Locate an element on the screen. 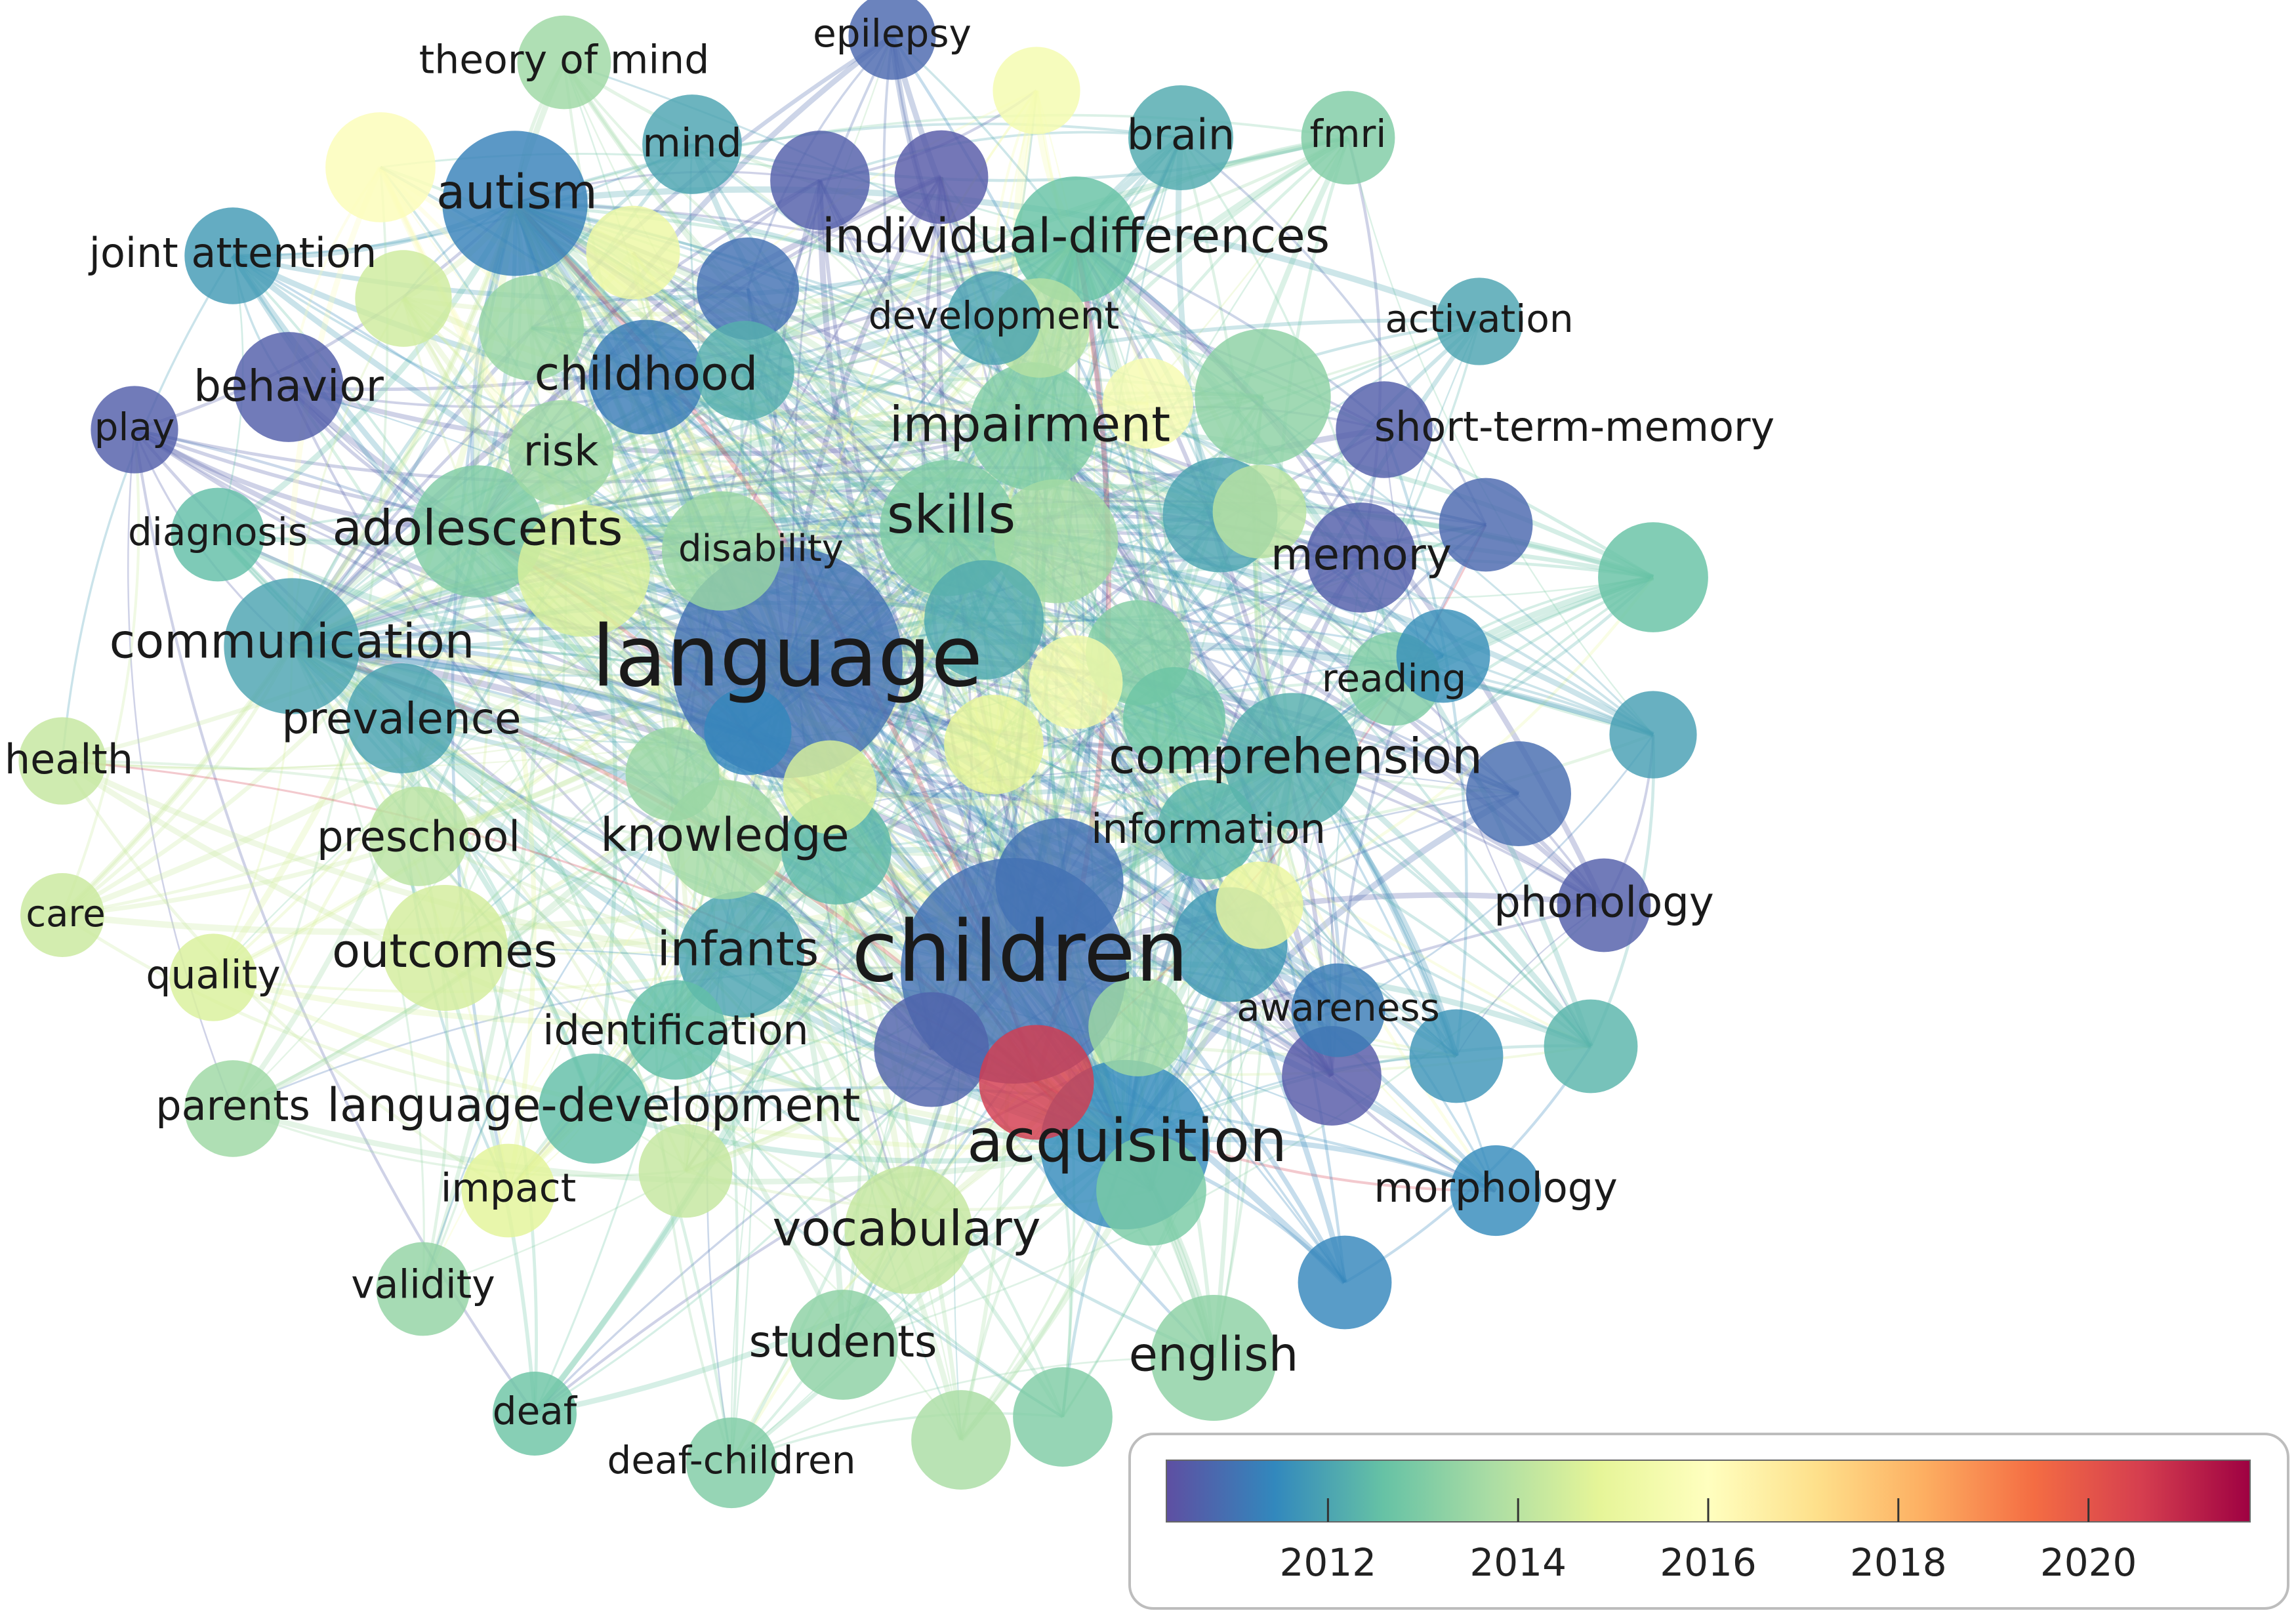 Image resolution: width=2296 pixels, height=1615 pixels. label-disability: disability is located at coordinates (761, 548).